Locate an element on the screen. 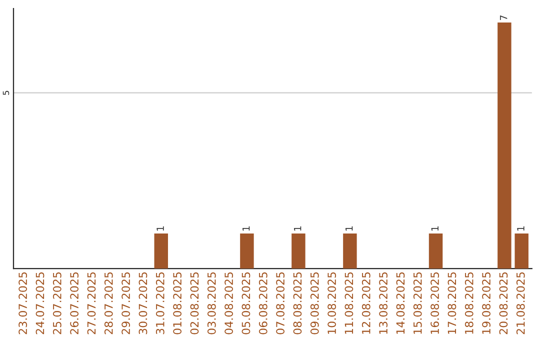 This screenshot has height=340, width=540. x-tick-label: 18.08.2025 is located at coordinates (469, 303).